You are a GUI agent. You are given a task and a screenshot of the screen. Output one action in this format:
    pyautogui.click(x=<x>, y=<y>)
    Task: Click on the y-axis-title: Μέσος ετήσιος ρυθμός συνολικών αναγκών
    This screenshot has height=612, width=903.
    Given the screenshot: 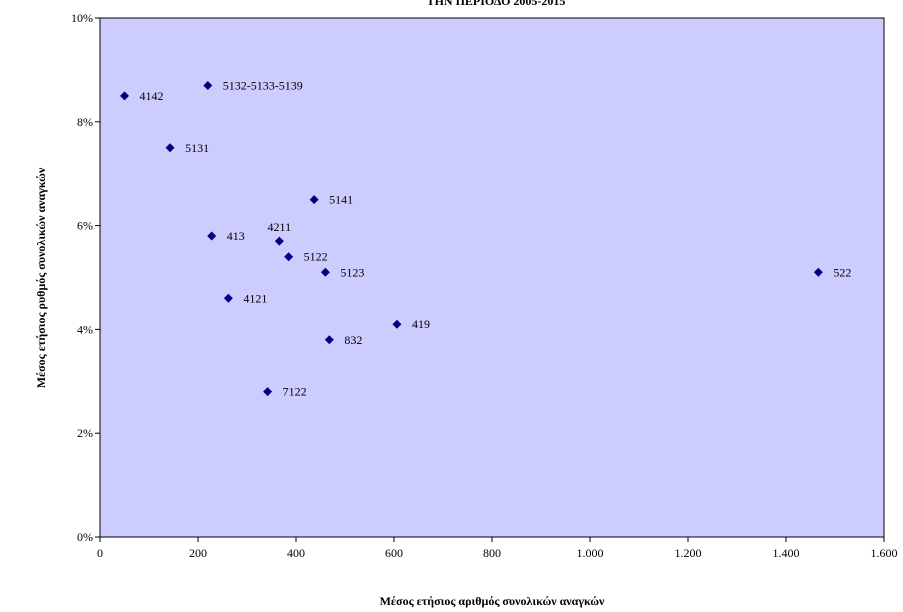 What is the action you would take?
    pyautogui.click(x=41, y=277)
    